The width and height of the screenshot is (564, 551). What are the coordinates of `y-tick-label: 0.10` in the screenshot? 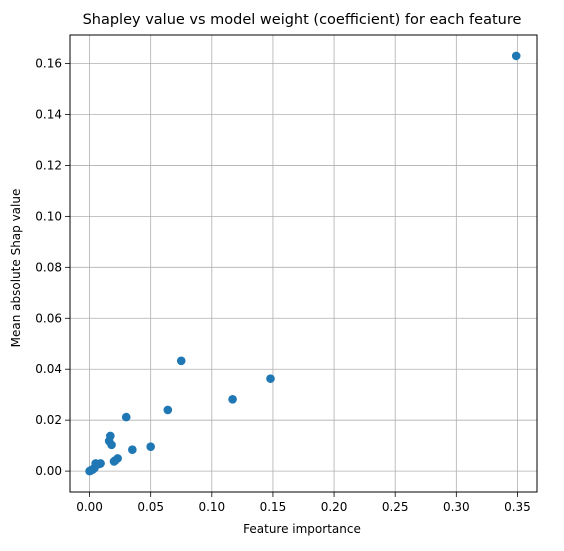 It's located at (48, 216).